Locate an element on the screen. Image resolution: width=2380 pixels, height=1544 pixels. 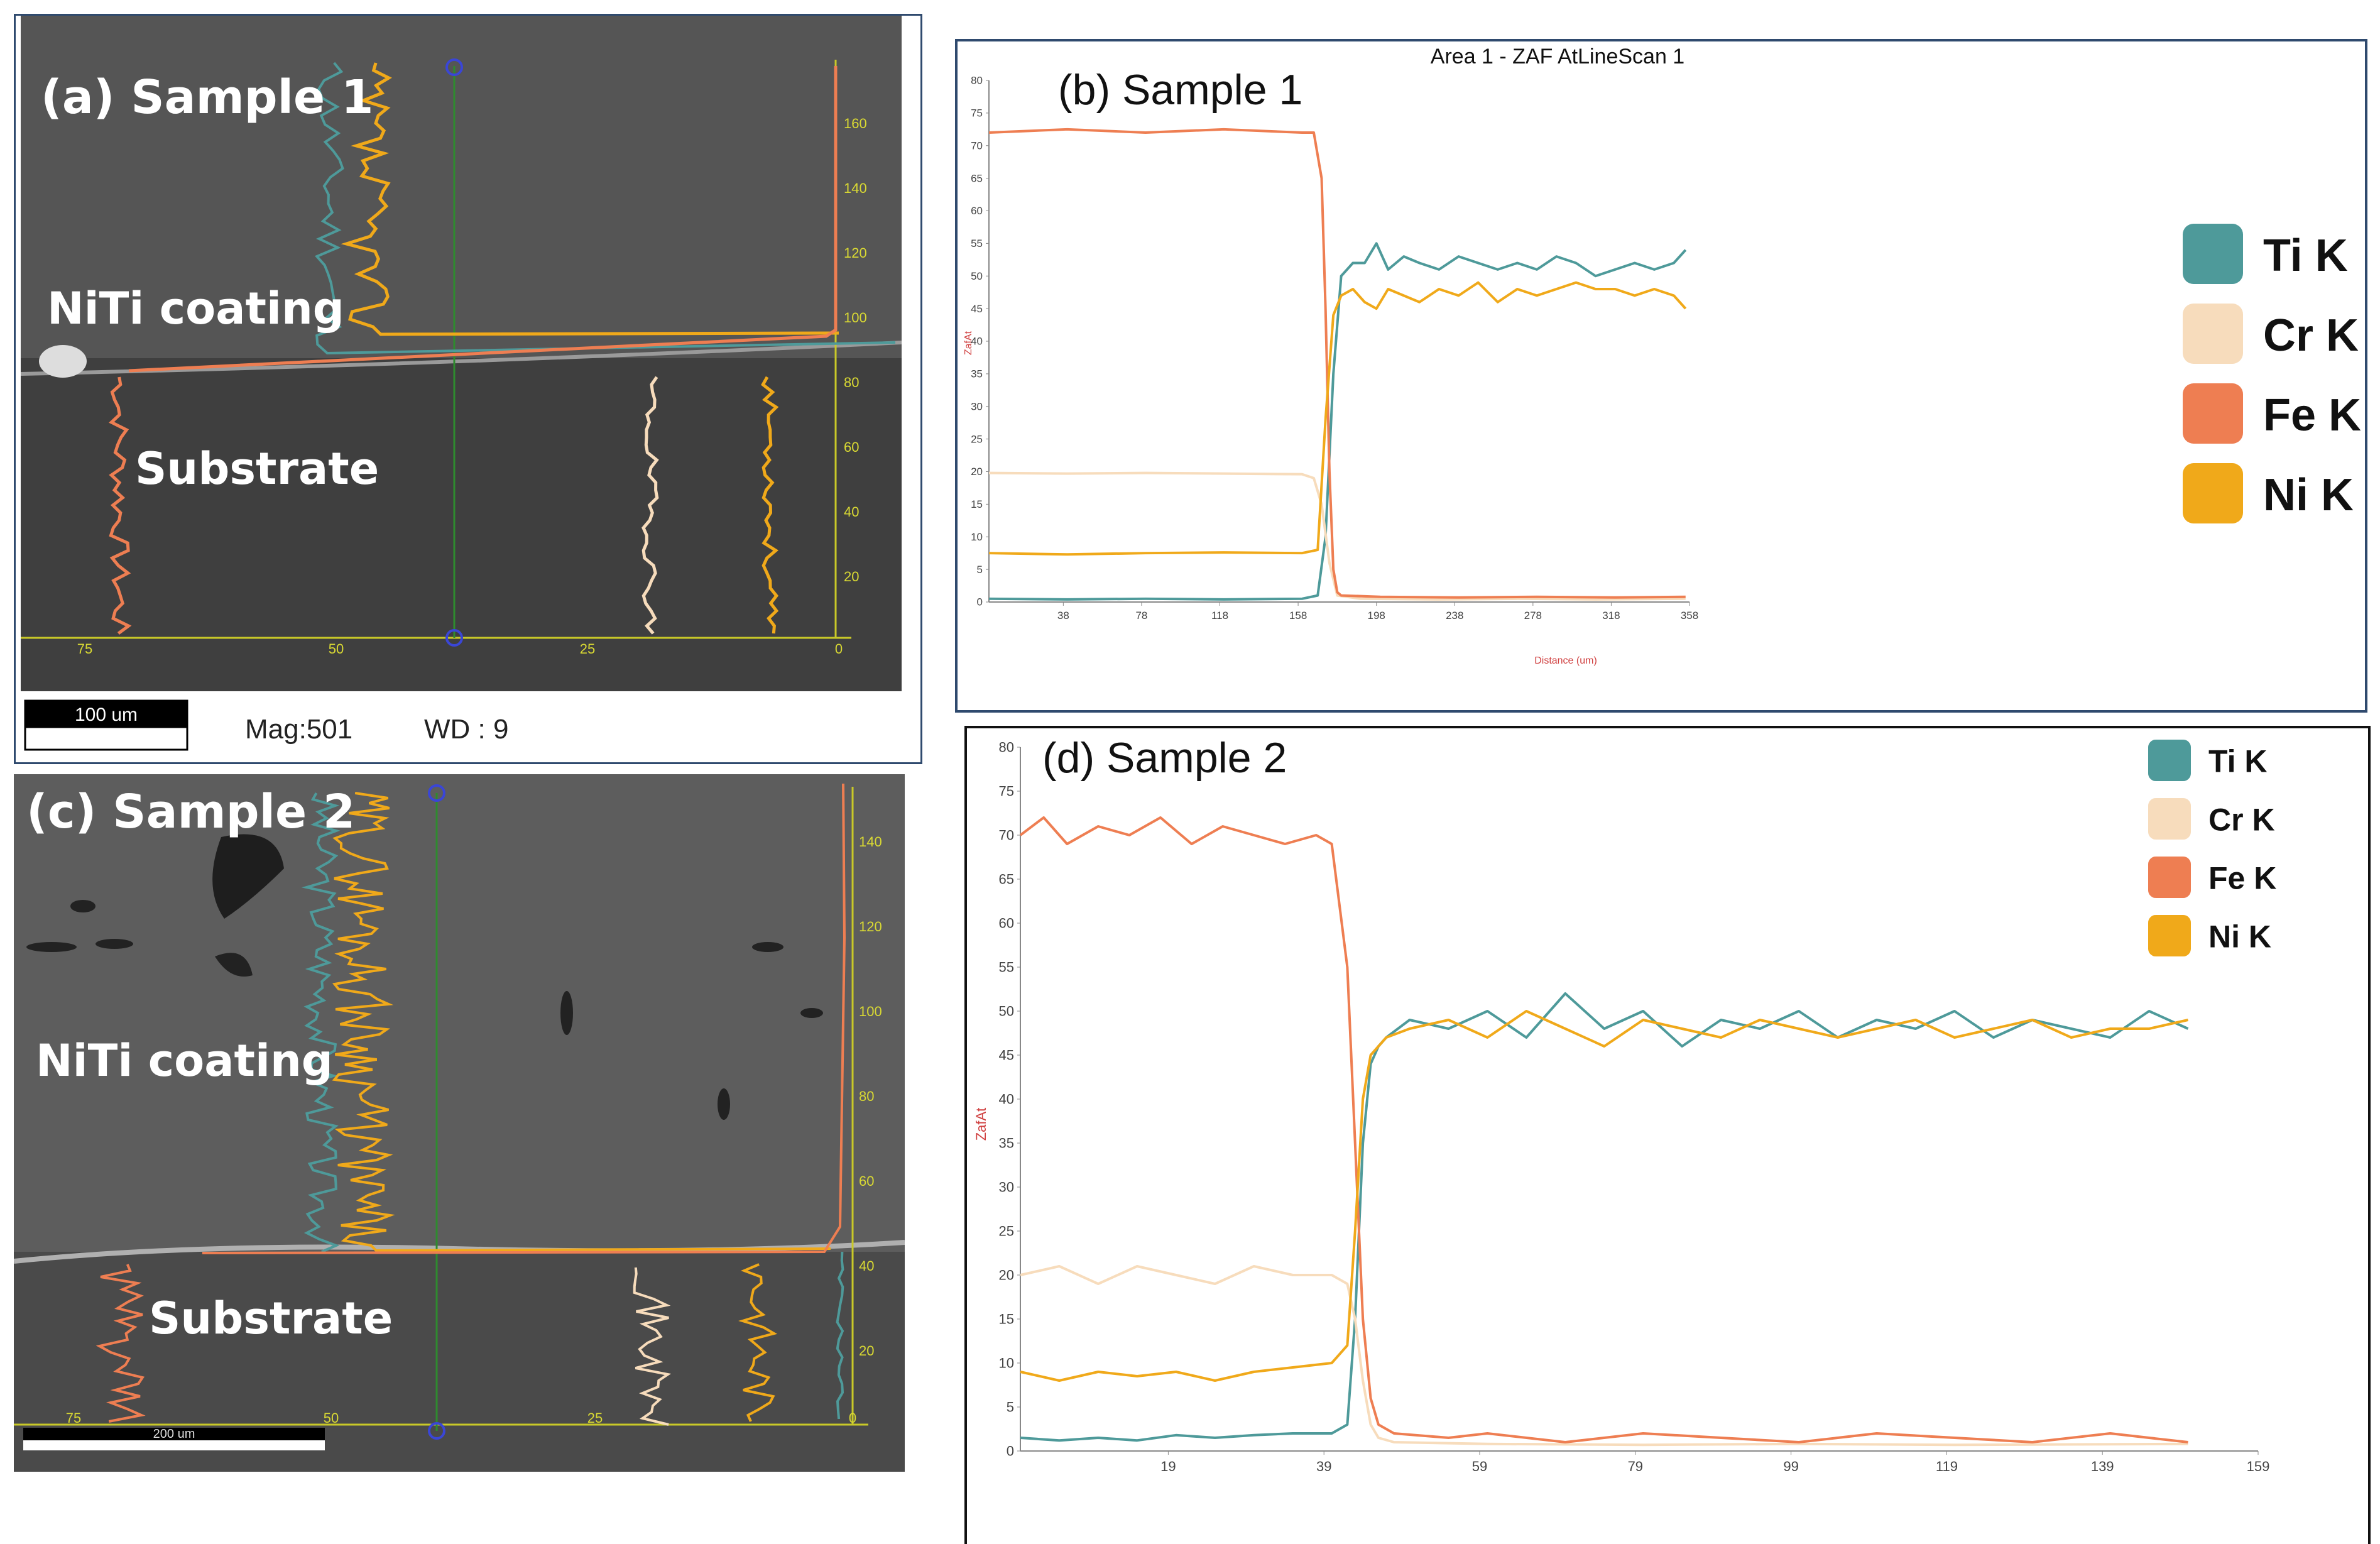
x-tick-label: 318 is located at coordinates (1611, 616).